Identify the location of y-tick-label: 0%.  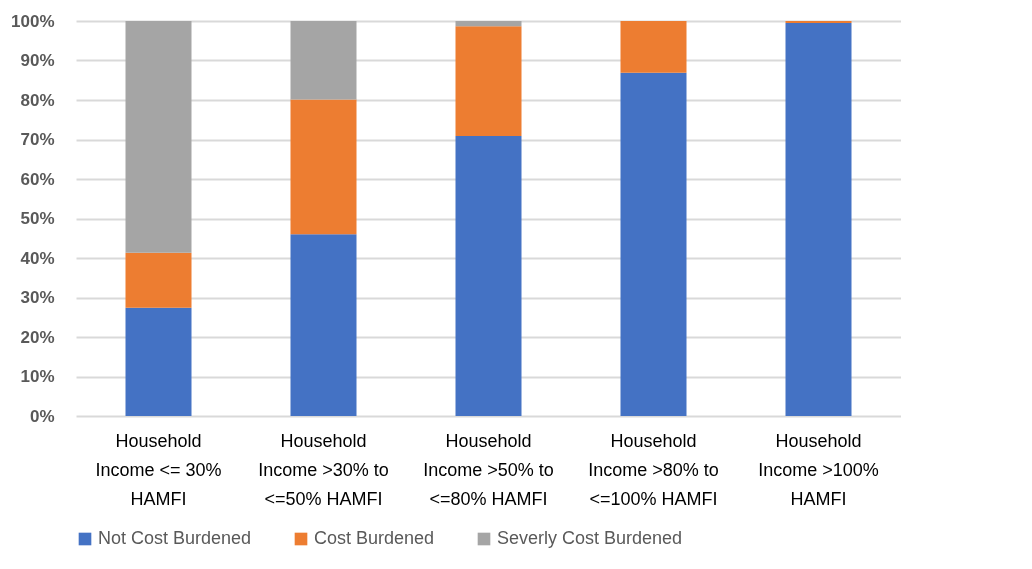
(42, 416).